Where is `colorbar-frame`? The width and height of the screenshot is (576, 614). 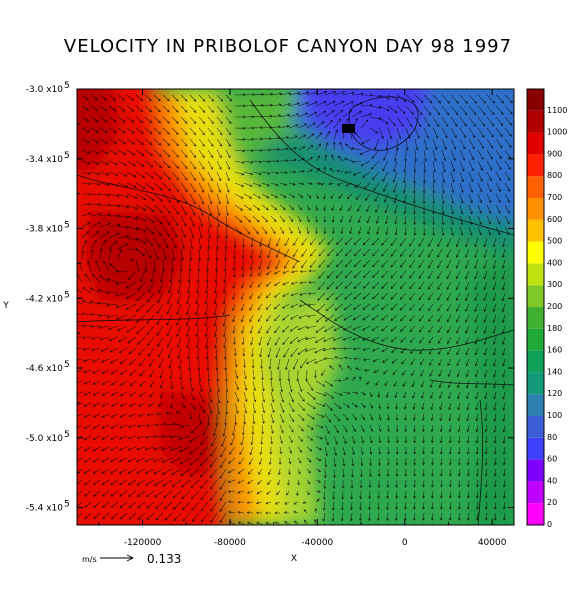
colorbar-frame is located at coordinates (535, 307).